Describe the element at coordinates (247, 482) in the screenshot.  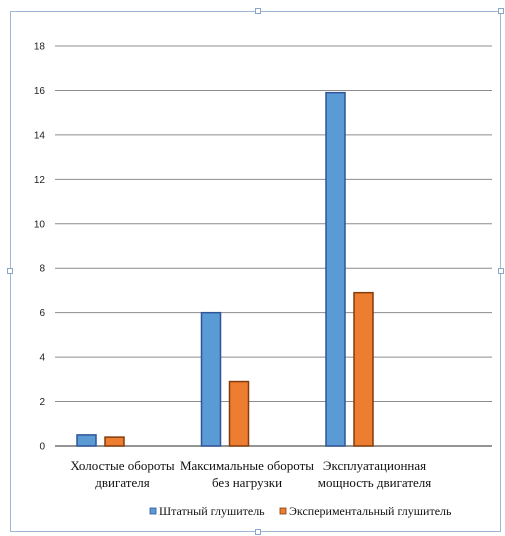
I see `x-category-label: без нагрузки` at that location.